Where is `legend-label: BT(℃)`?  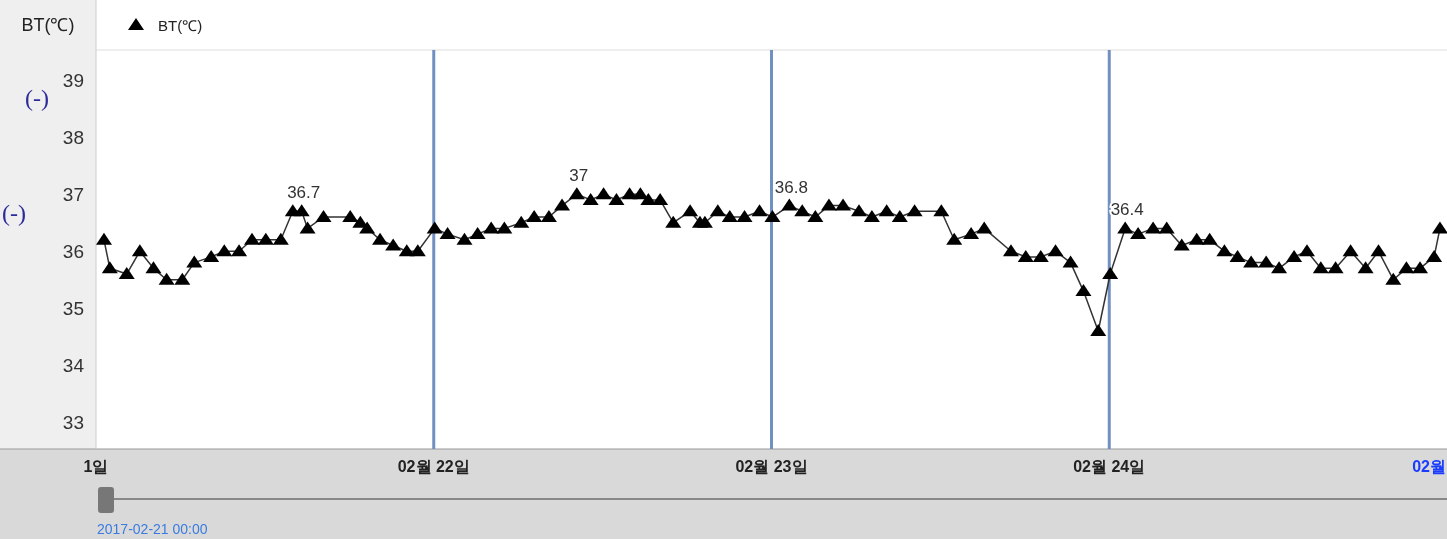 legend-label: BT(℃) is located at coordinates (180, 25).